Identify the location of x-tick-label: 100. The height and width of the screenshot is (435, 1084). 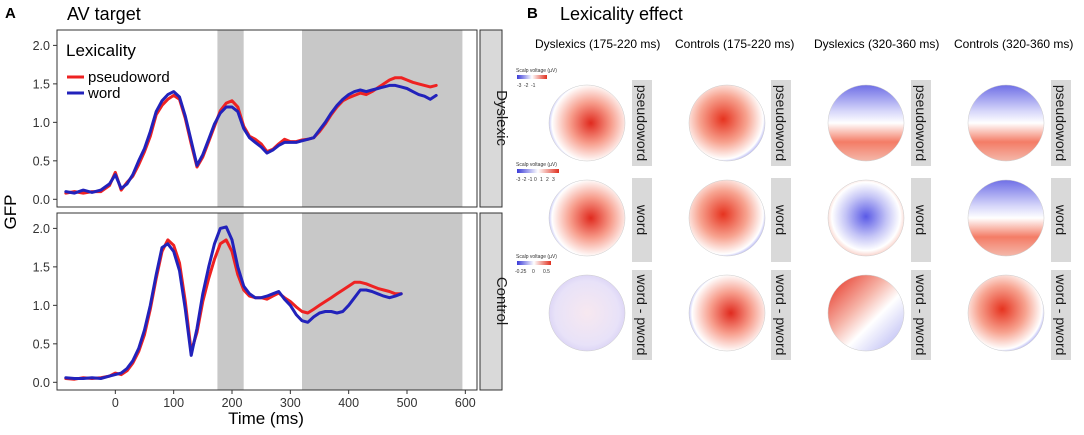
(173, 403).